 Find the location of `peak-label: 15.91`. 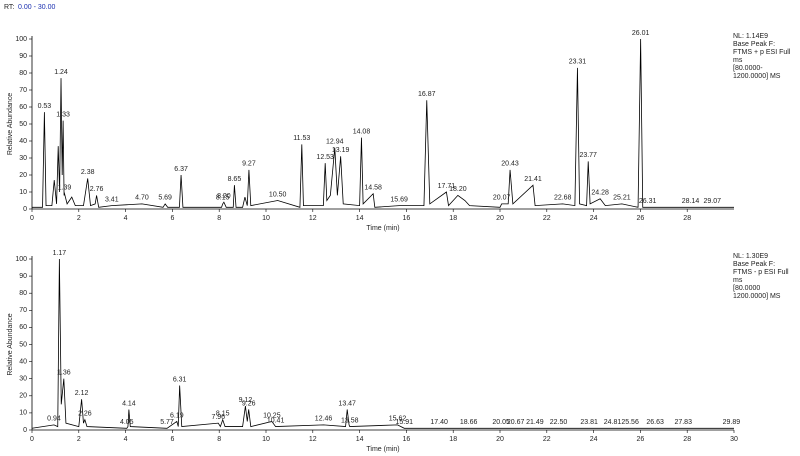

peak-label: 15.91 is located at coordinates (405, 422).